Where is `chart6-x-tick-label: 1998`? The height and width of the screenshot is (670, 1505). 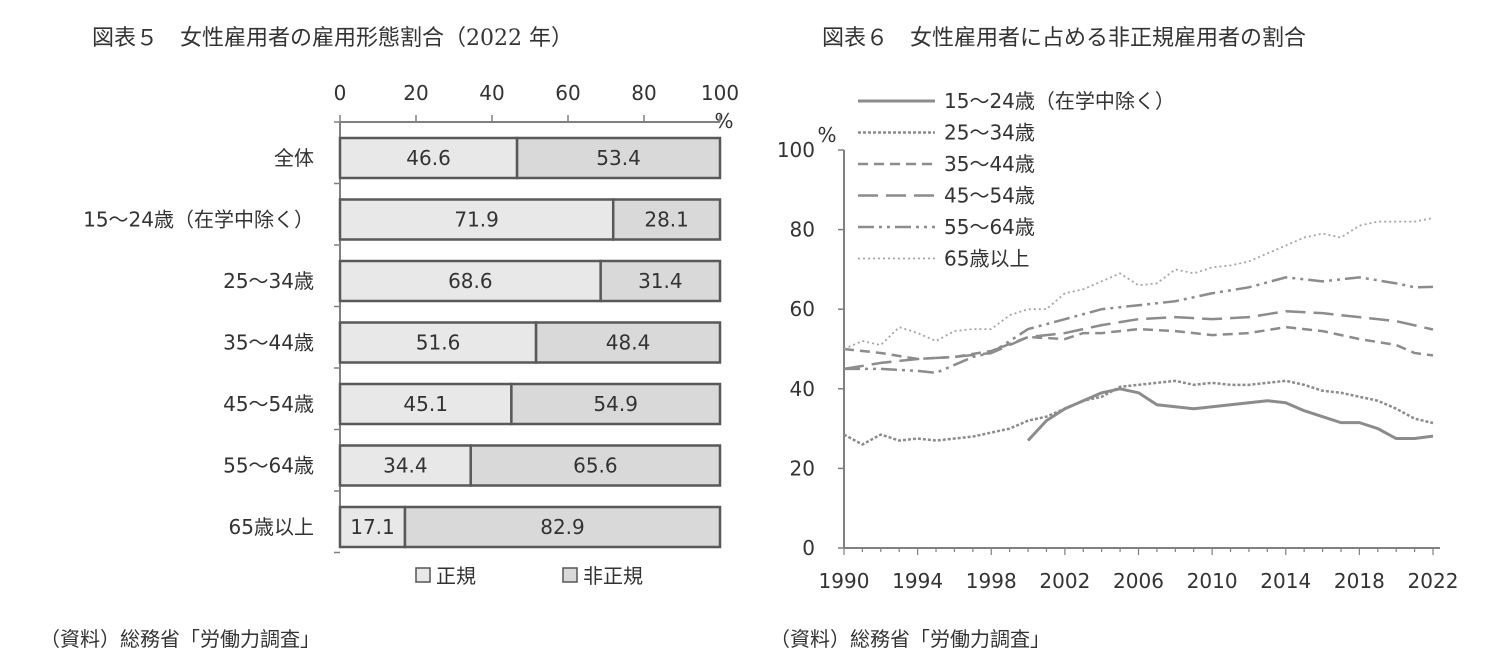 chart6-x-tick-label: 1998 is located at coordinates (991, 581).